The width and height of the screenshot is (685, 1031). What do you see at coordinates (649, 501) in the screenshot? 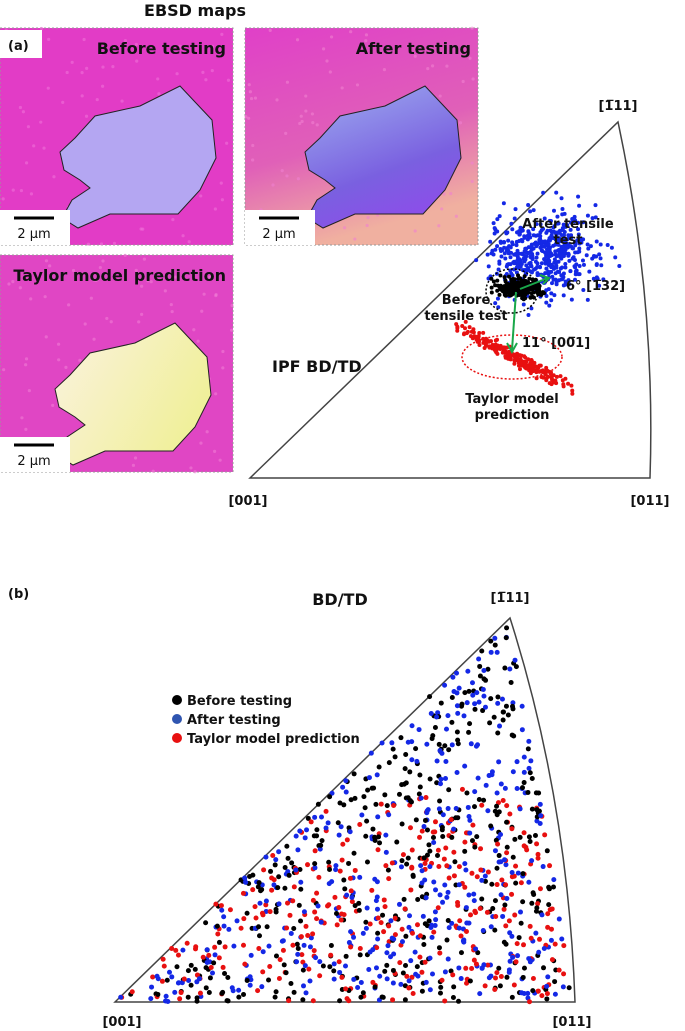
I see `corner-label: [011]` at bounding box center [649, 501].